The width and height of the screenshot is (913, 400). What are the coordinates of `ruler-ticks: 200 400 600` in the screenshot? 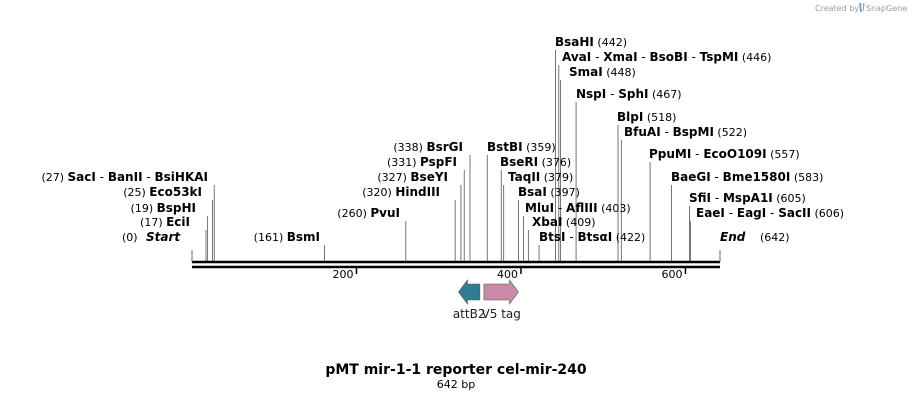 It's located at (509, 274).